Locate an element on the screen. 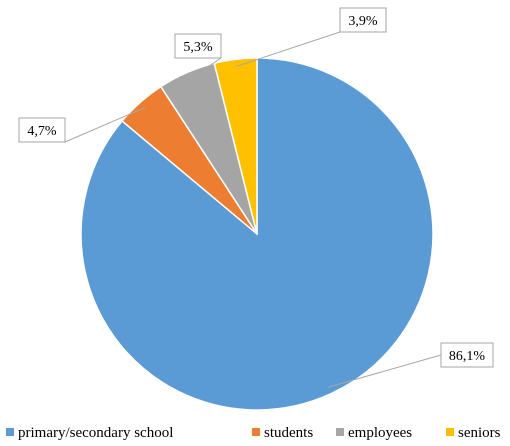 The height and width of the screenshot is (446, 510). data-label: 5,3% is located at coordinates (198, 47).